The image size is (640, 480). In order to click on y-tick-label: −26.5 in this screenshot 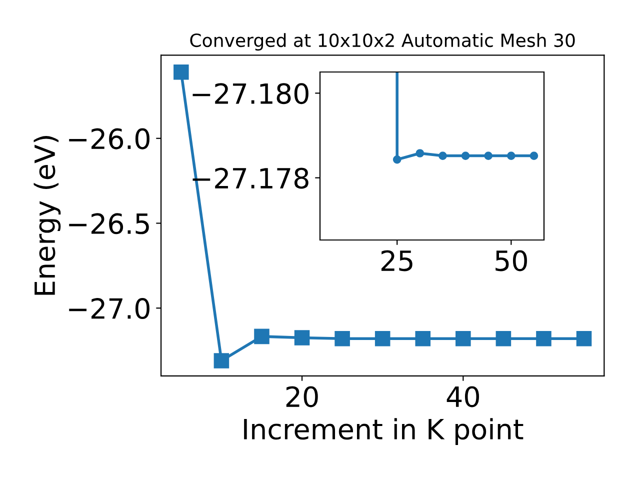, I will do `click(109, 223)`.